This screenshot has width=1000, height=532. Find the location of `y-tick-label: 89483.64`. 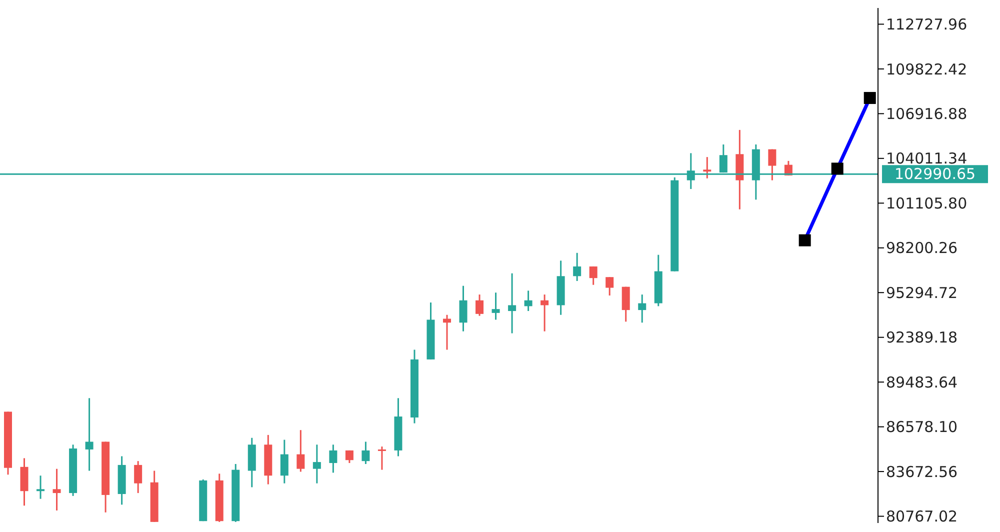

y-tick-label: 89483.64 is located at coordinates (922, 382).